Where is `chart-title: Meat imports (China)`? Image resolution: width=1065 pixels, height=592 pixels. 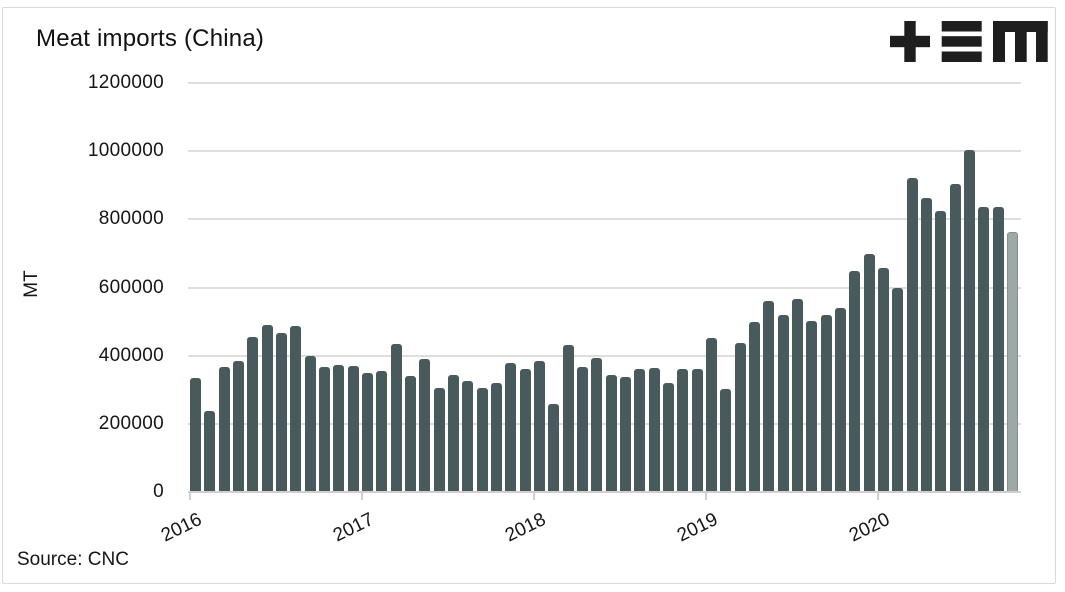 chart-title: Meat imports (China) is located at coordinates (150, 38).